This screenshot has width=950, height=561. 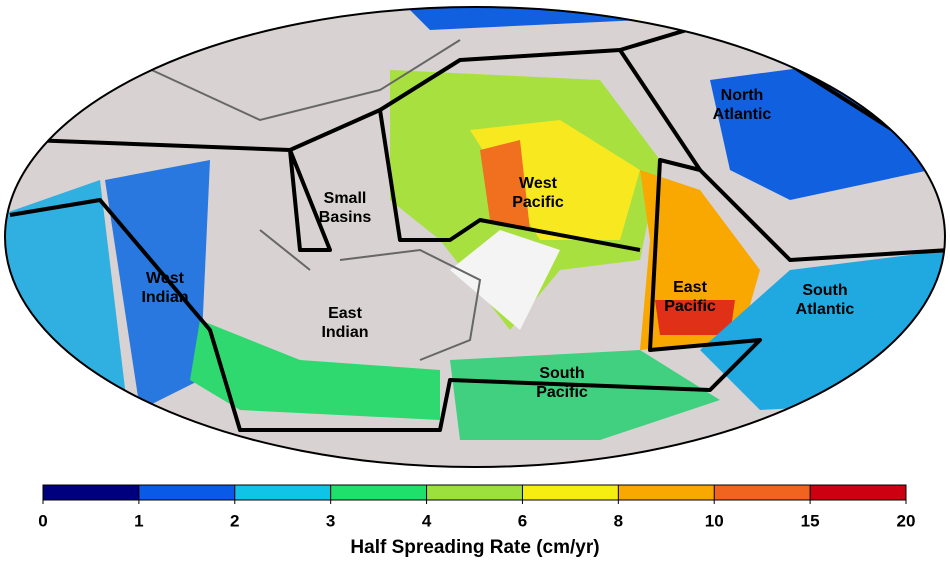 I want to click on colorbar-tick-label: 20, so click(x=906, y=520).